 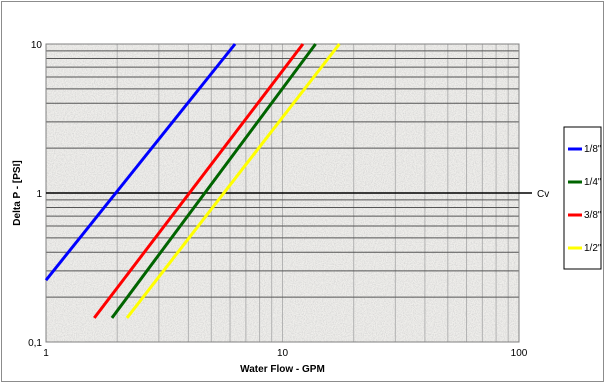 I want to click on legend-label: 1/4", so click(x=593, y=182).